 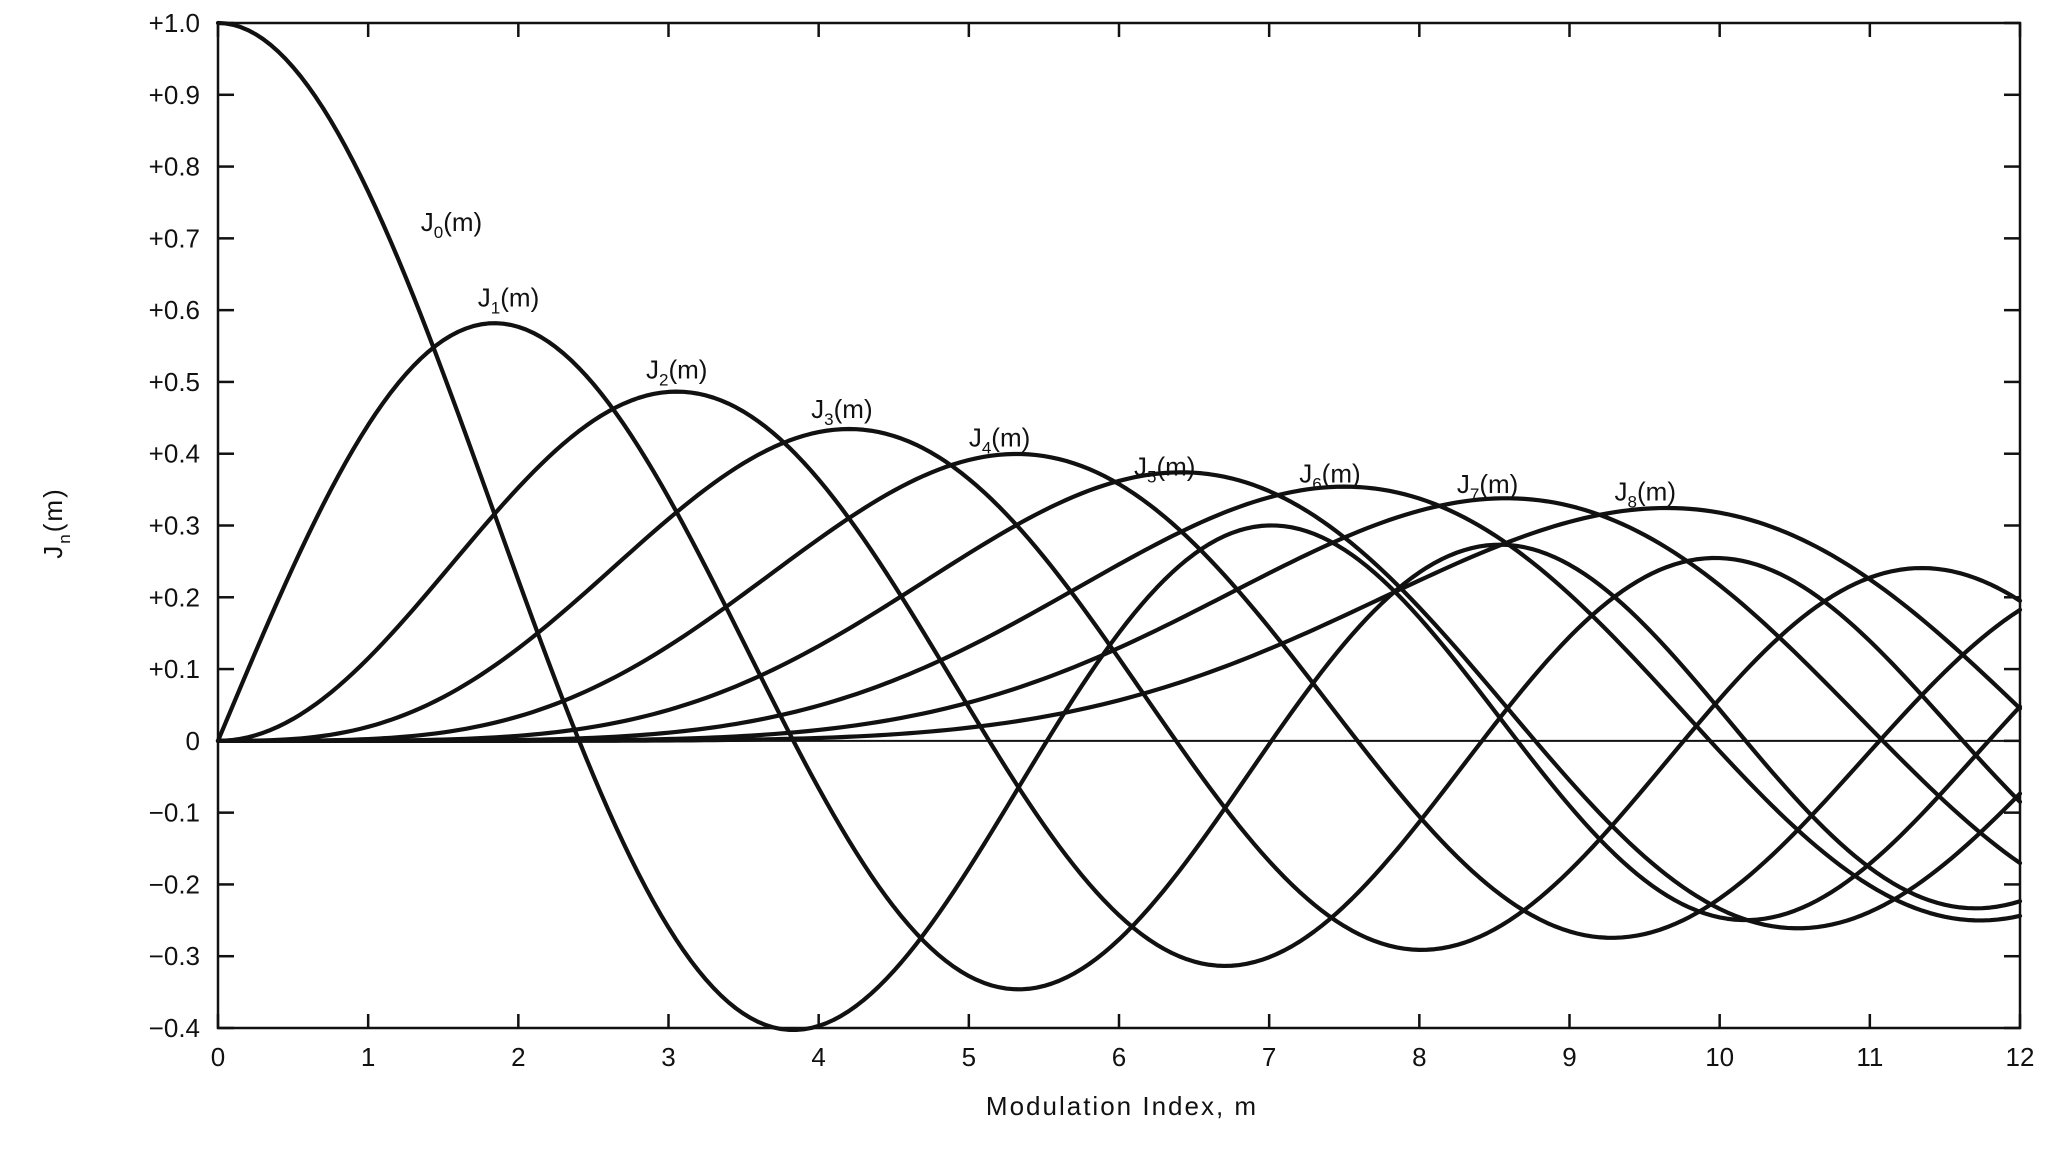 I want to click on x-tick-label: 2, so click(x=518, y=1057).